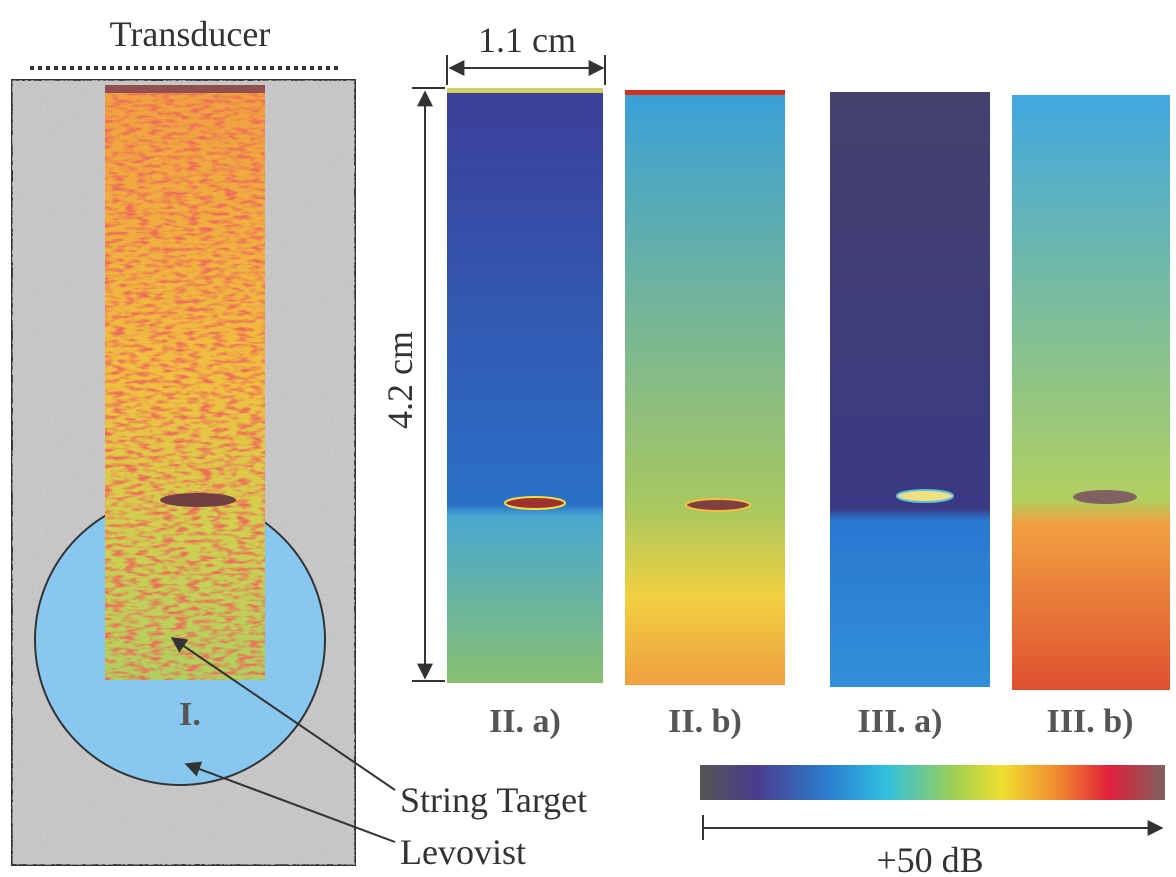  What do you see at coordinates (198, 500) in the screenshot?
I see `string-target` at bounding box center [198, 500].